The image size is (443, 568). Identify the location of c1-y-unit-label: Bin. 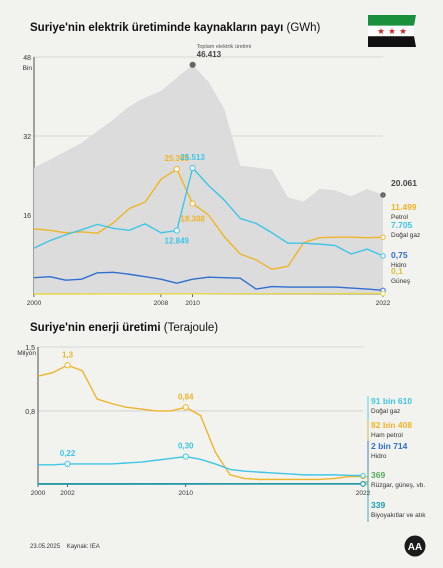
(28, 68).